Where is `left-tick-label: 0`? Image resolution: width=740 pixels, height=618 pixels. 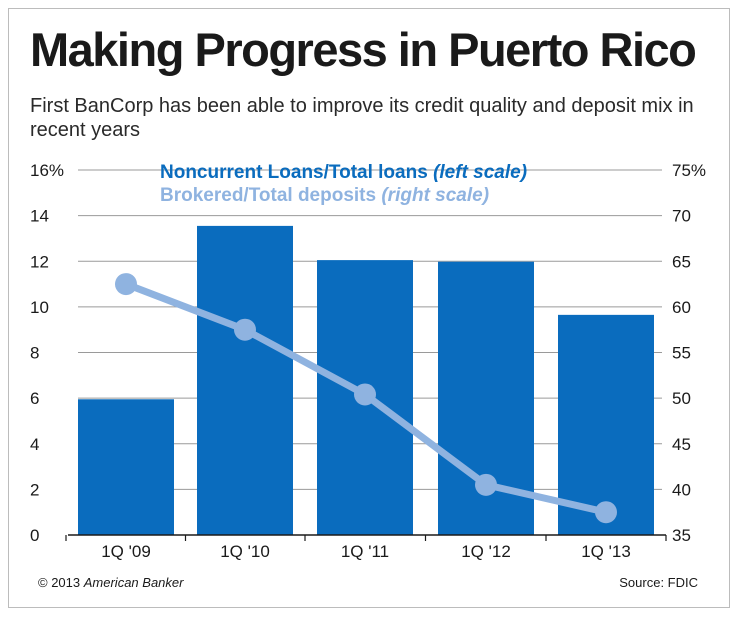 left-tick-label: 0 is located at coordinates (34, 535).